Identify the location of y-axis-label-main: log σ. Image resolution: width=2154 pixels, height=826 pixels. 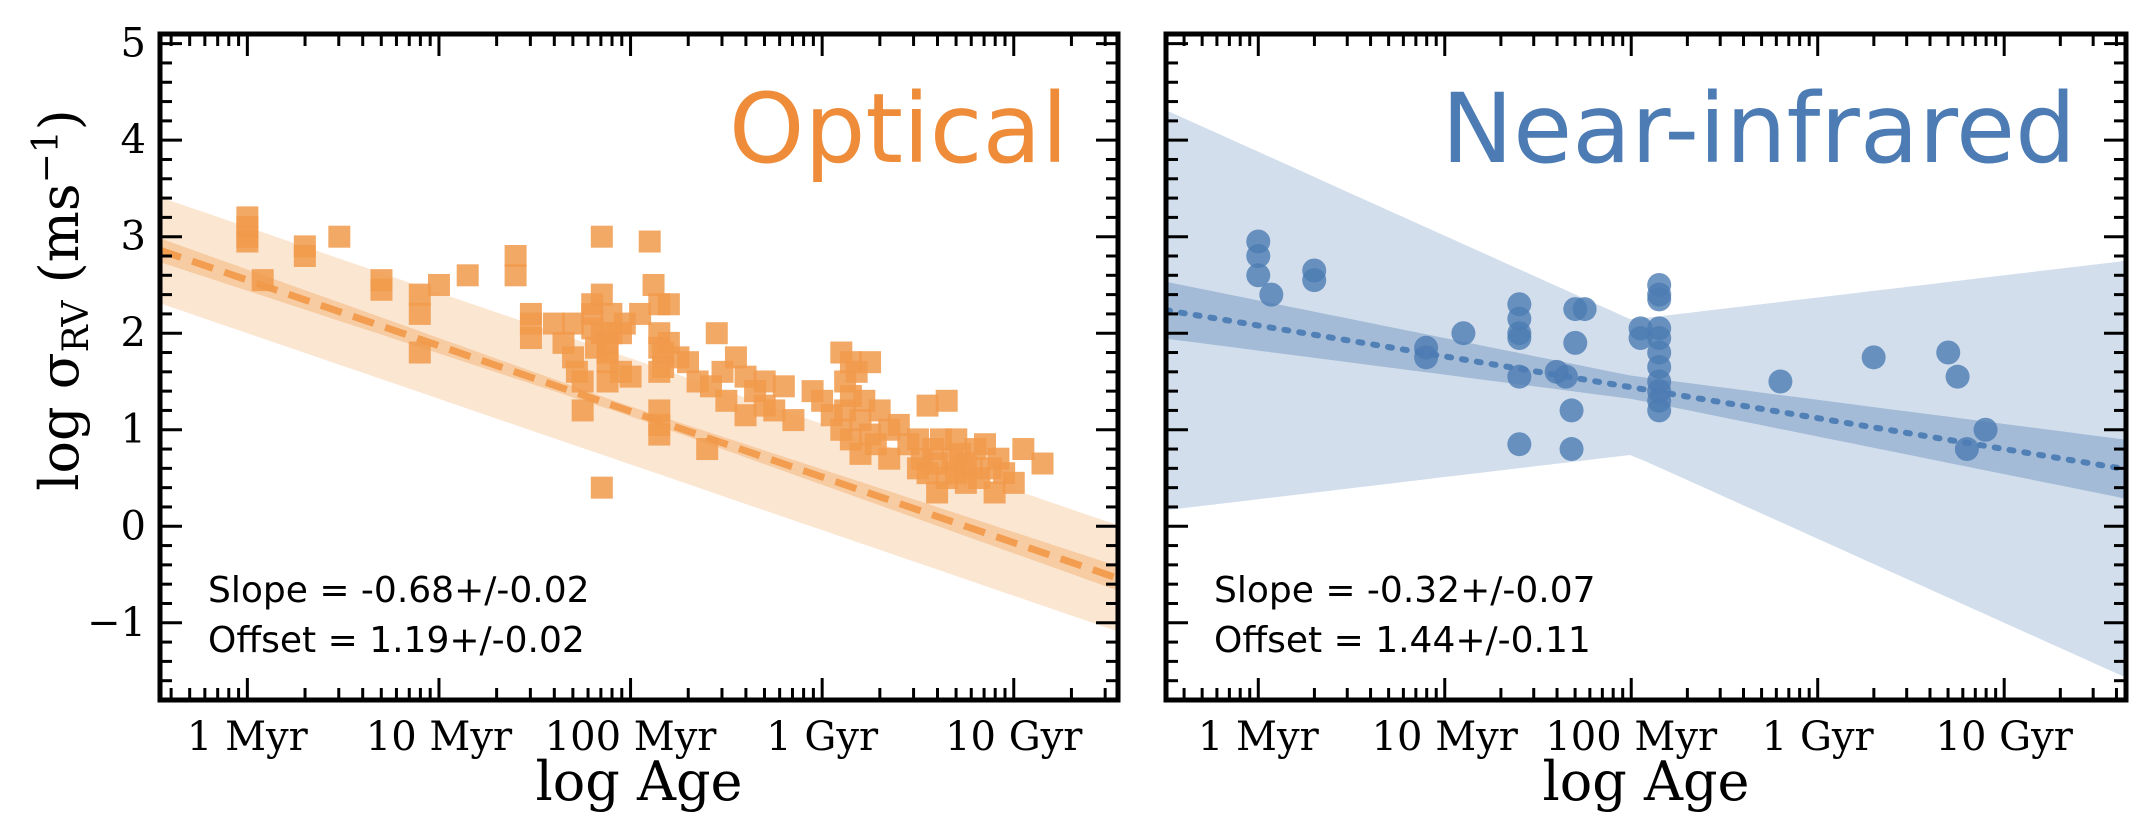
(59, 421).